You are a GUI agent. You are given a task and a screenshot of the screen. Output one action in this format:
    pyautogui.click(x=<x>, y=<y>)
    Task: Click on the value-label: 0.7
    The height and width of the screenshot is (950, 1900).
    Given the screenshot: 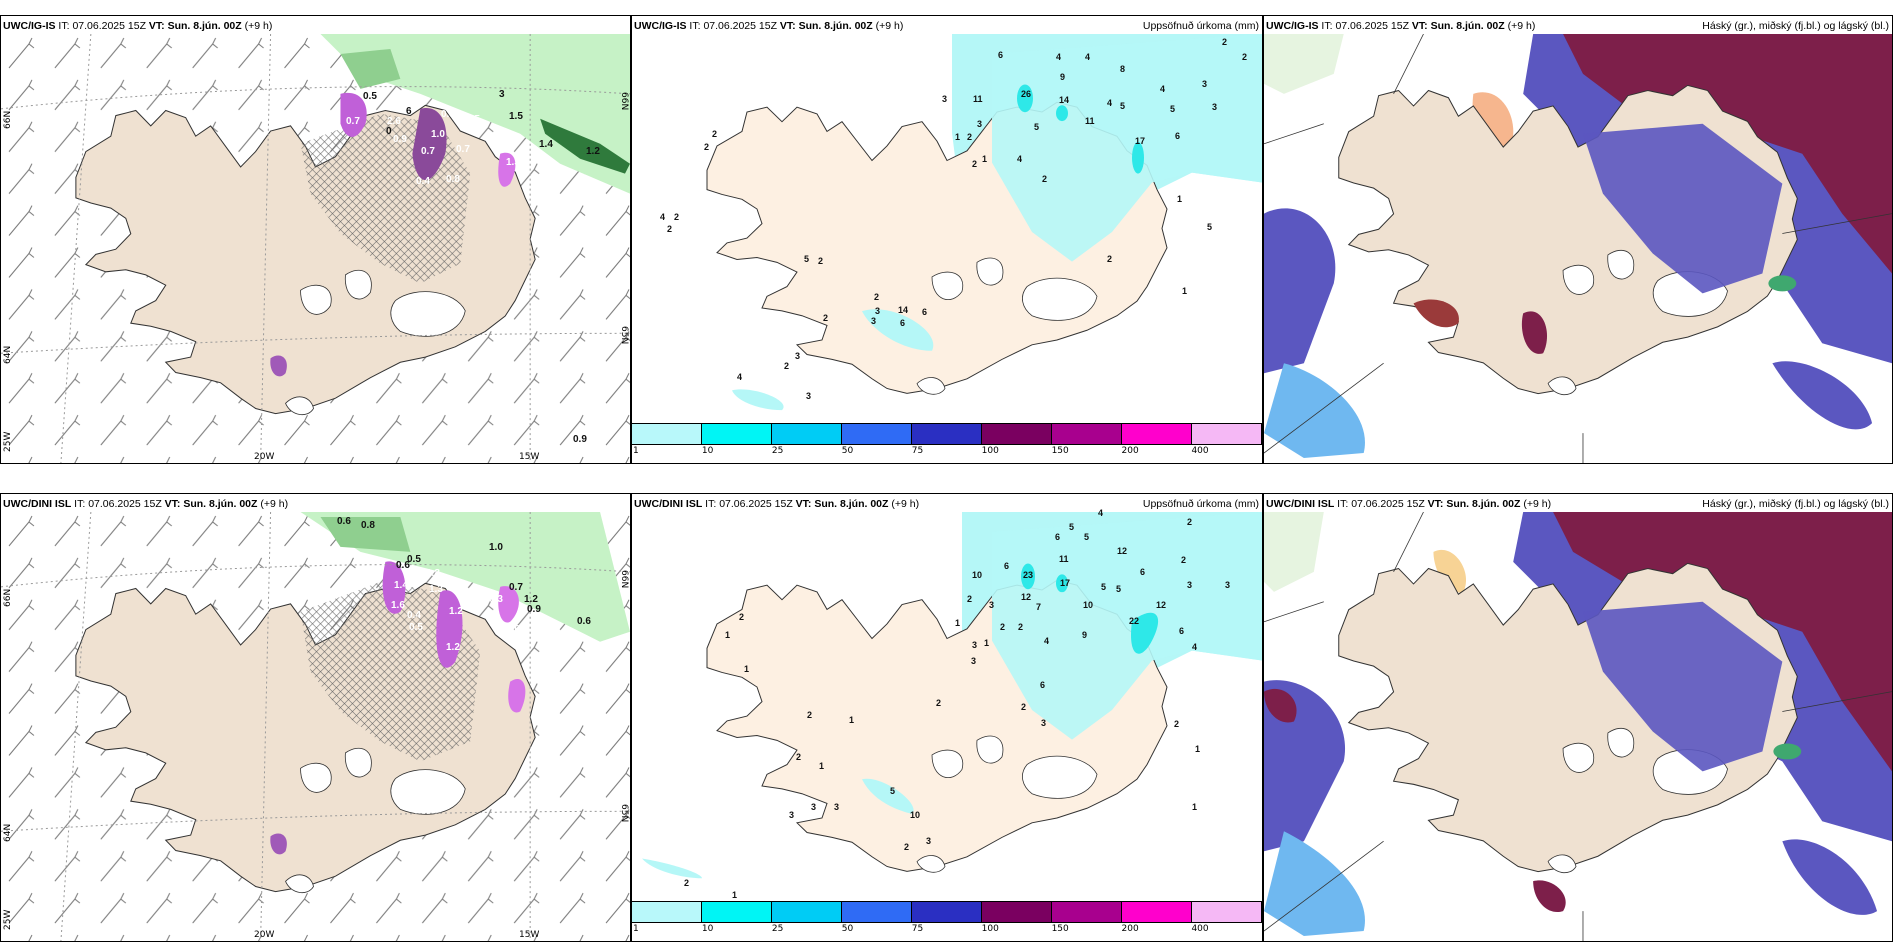 What is the action you would take?
    pyautogui.click(x=353, y=121)
    